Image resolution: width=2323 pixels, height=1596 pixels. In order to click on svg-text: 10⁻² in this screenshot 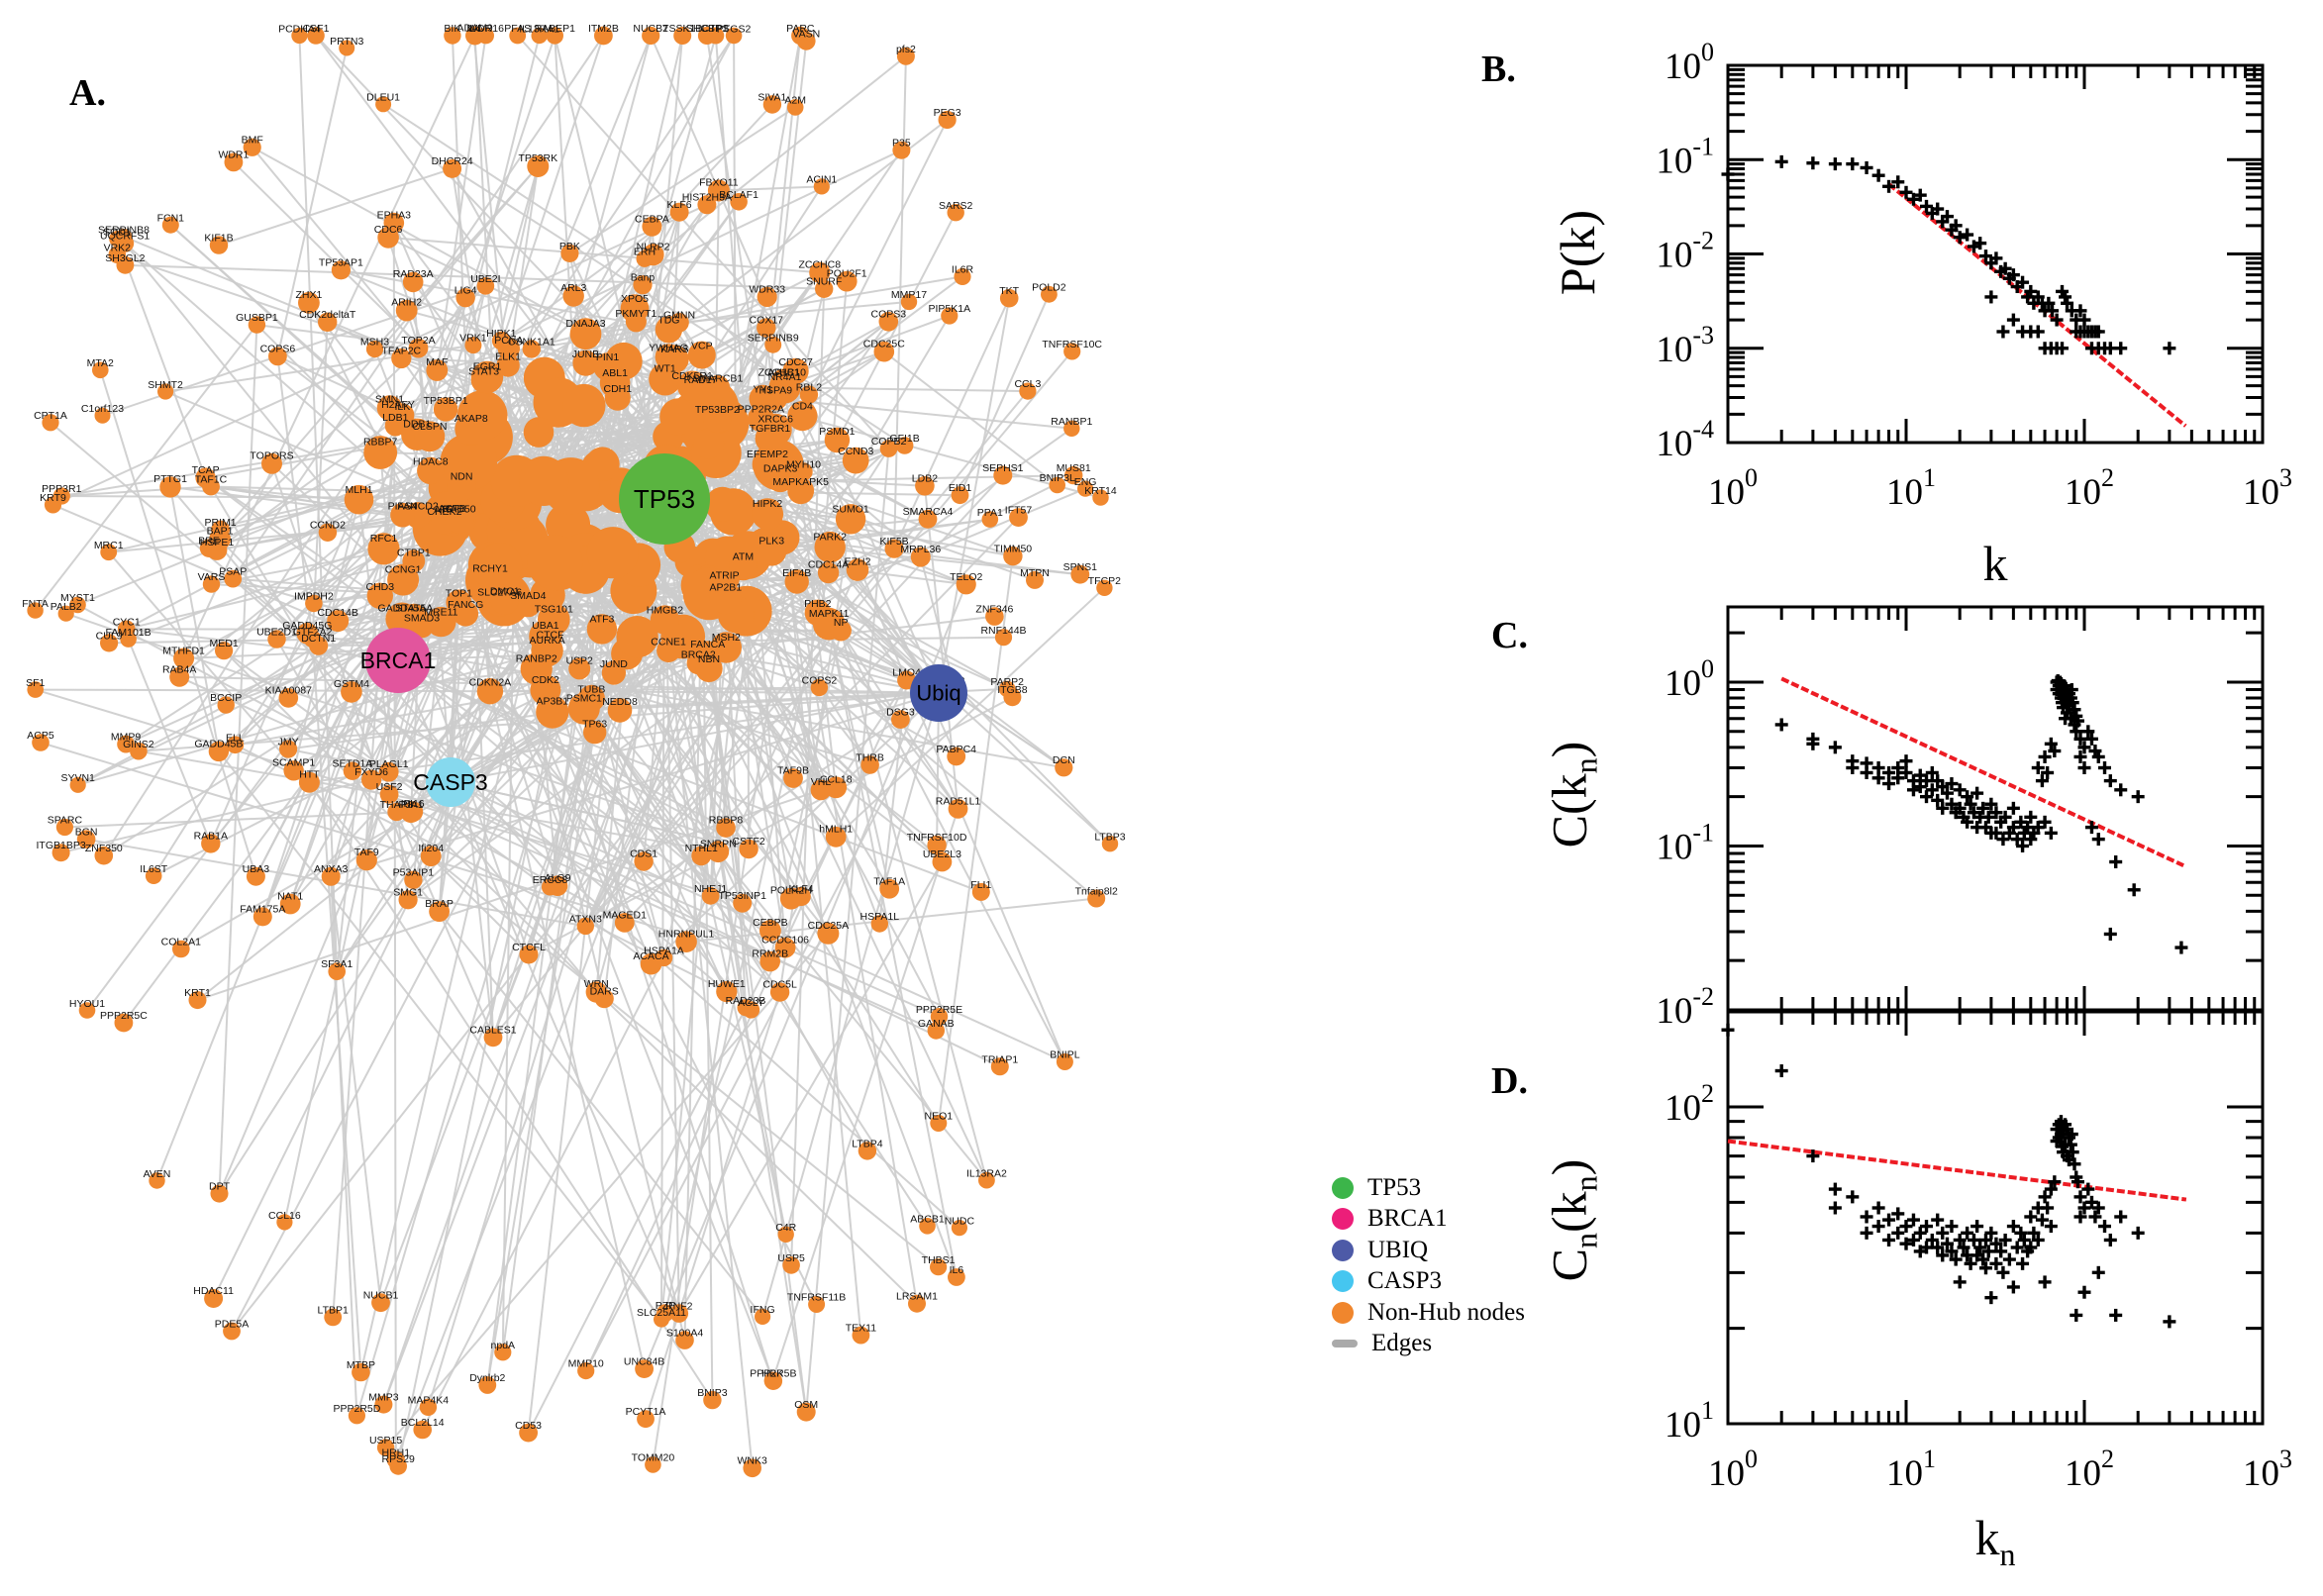, I will do `click(1685, 1007)`.